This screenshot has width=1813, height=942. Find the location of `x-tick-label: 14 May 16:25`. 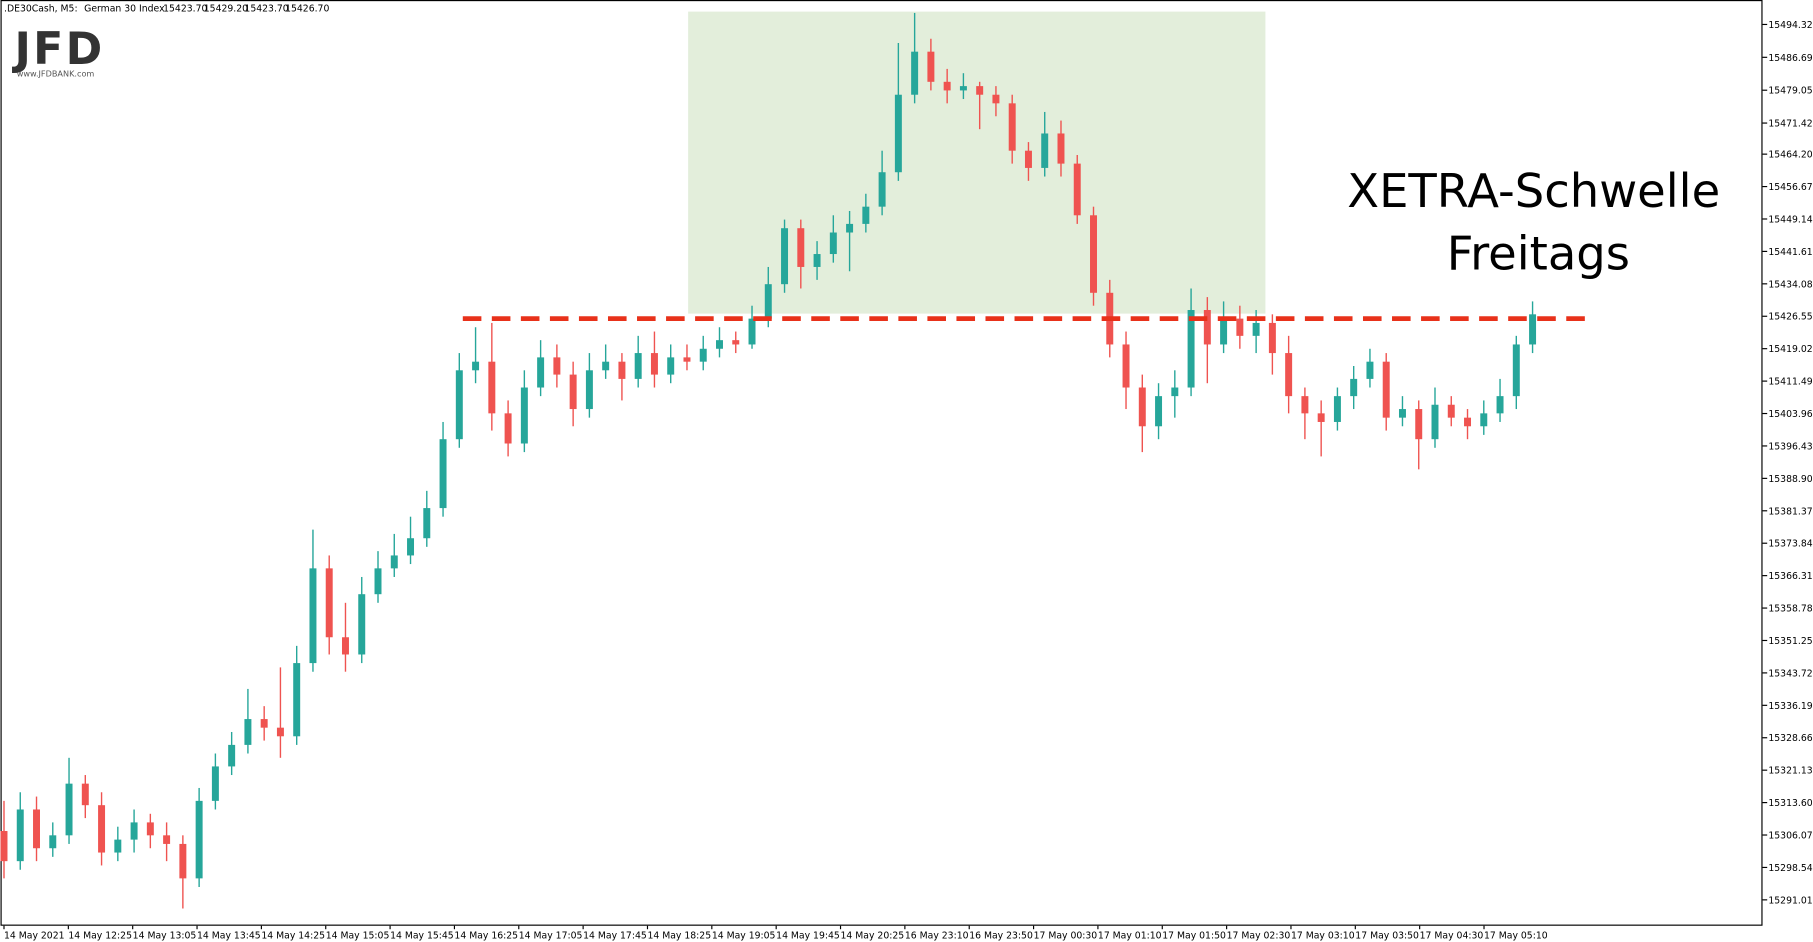

x-tick-label: 14 May 16:25 is located at coordinates (486, 936).